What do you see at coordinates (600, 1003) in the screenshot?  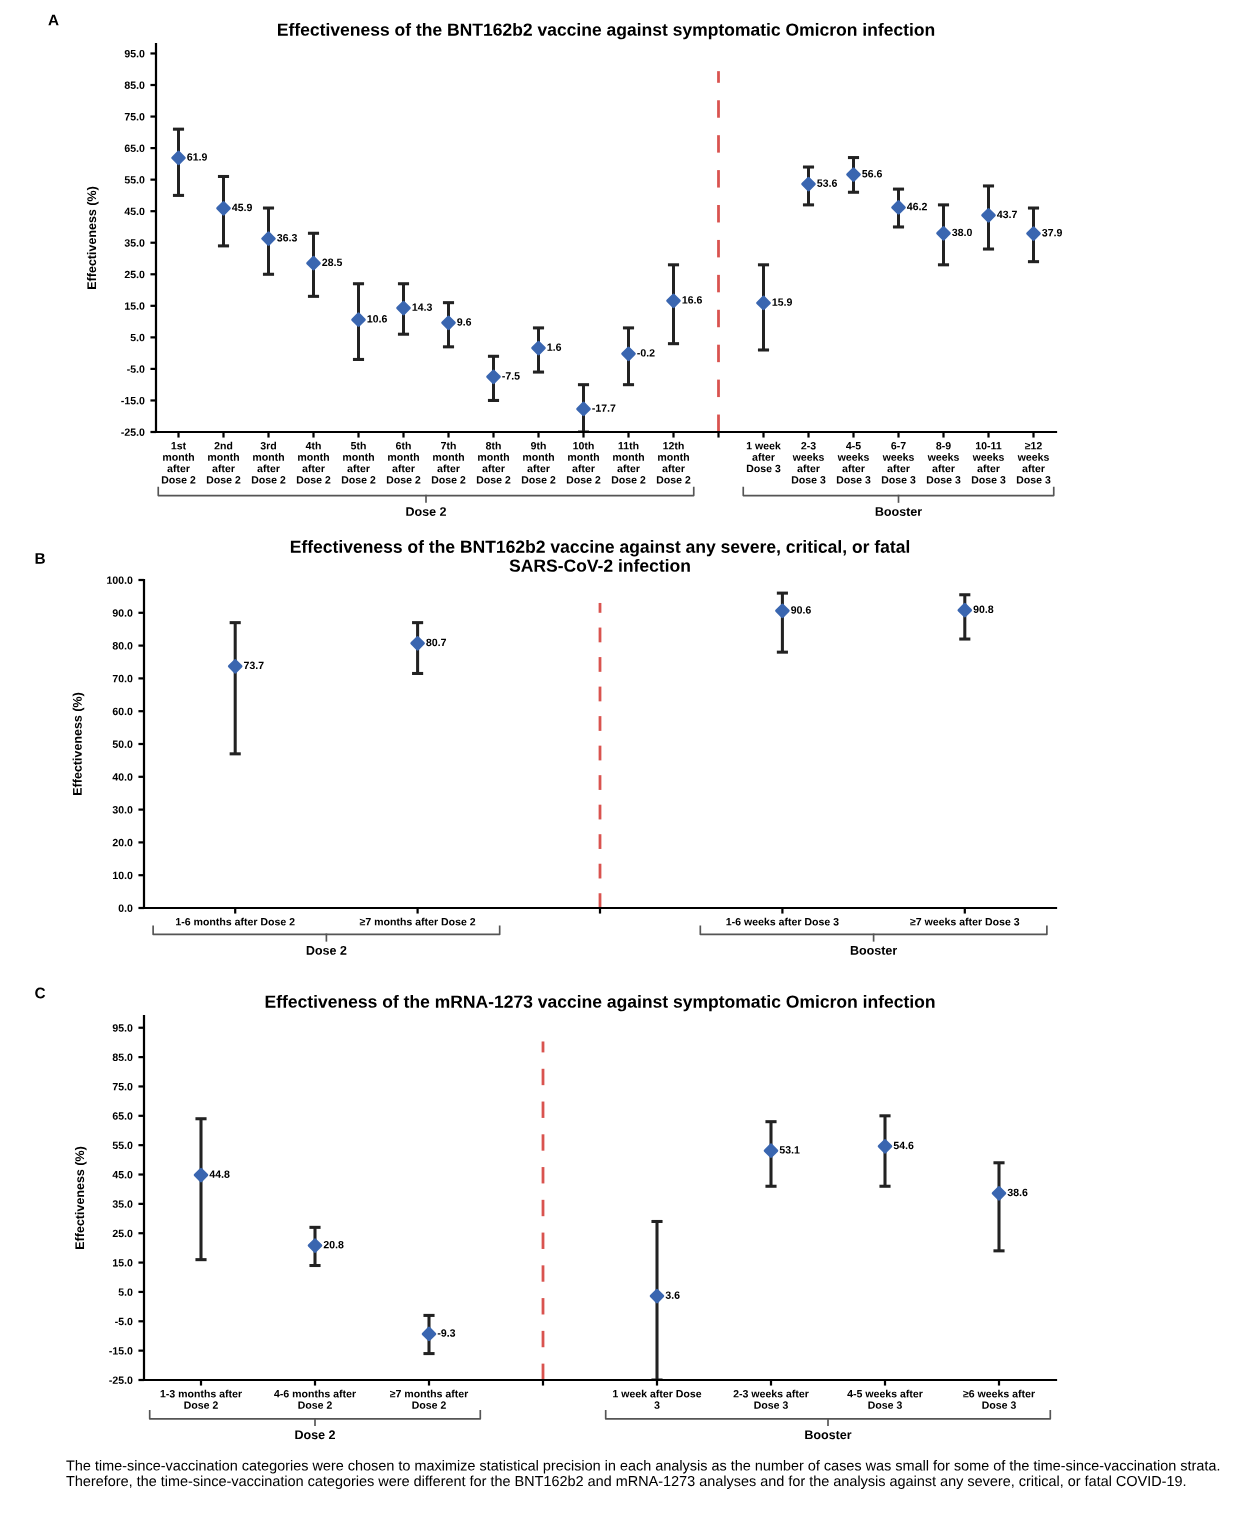 I see `chart-title: Effectiveness of the mRNA-1273 vaccine against symptomatic Omicron infection` at bounding box center [600, 1003].